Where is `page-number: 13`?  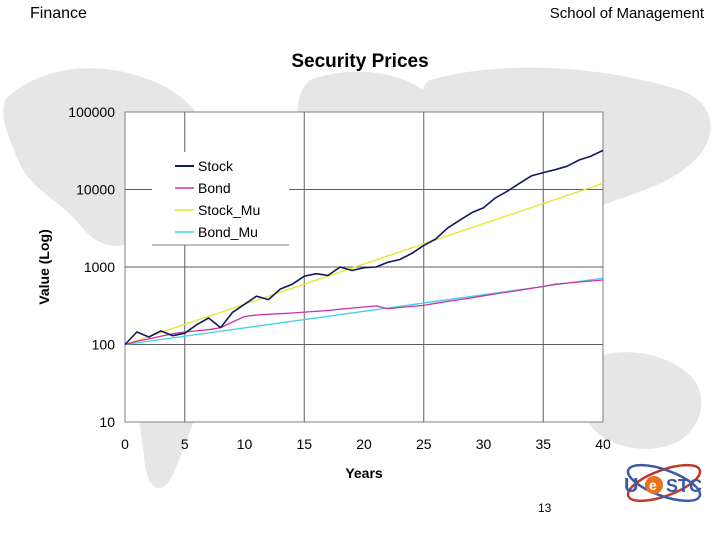
page-number: 13 is located at coordinates (545, 508).